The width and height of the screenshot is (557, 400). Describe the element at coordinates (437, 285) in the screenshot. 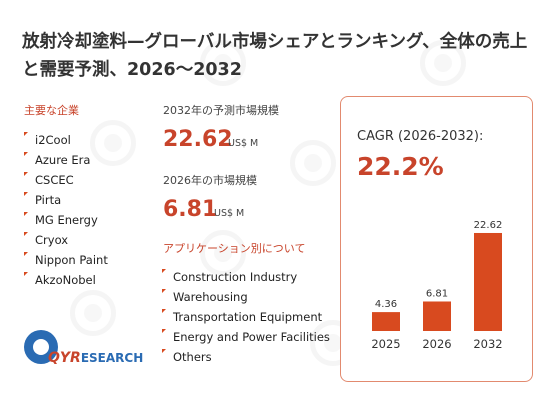

I see `market-size-bar-chart: 4.36 2025 6.81 2026 22.62 2032` at that location.